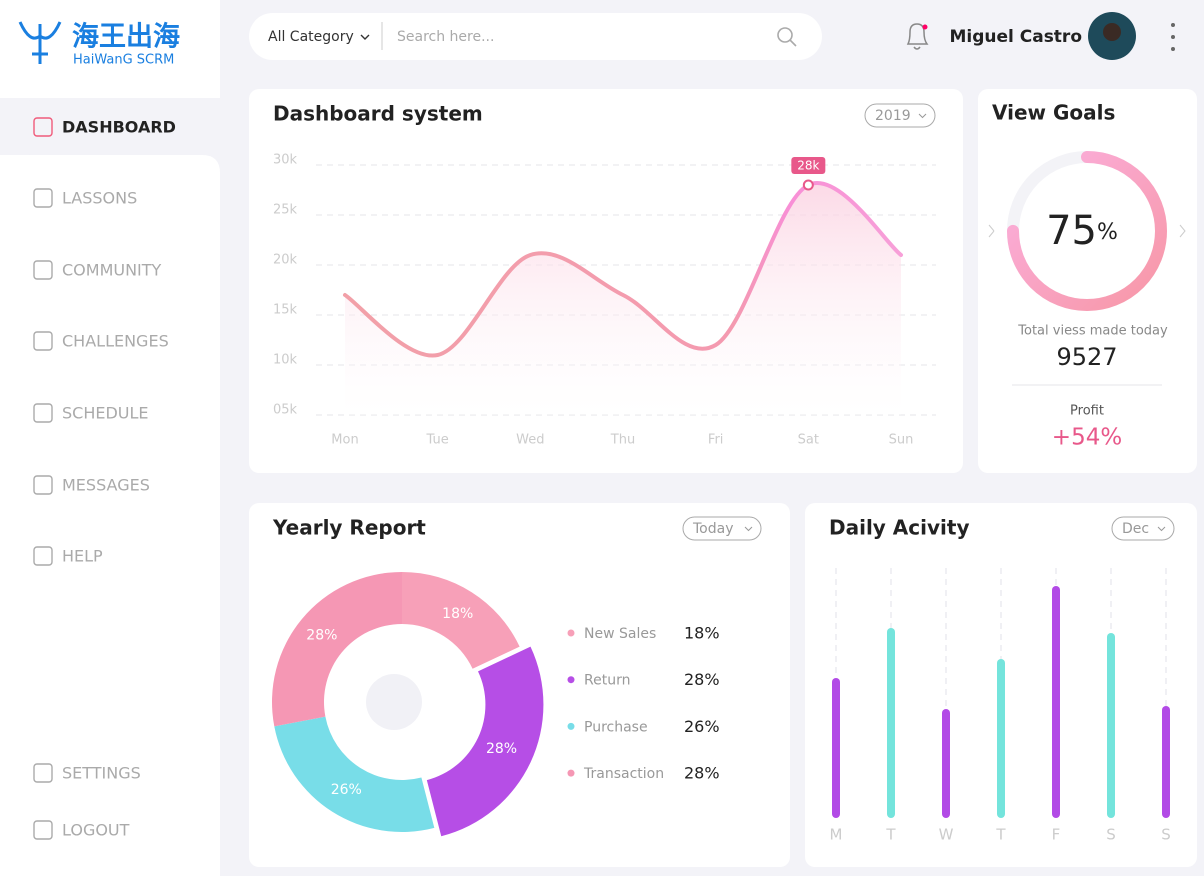 Image resolution: width=1204 pixels, height=876 pixels. Describe the element at coordinates (901, 440) in the screenshot. I see `x-tick-label: Sun` at that location.